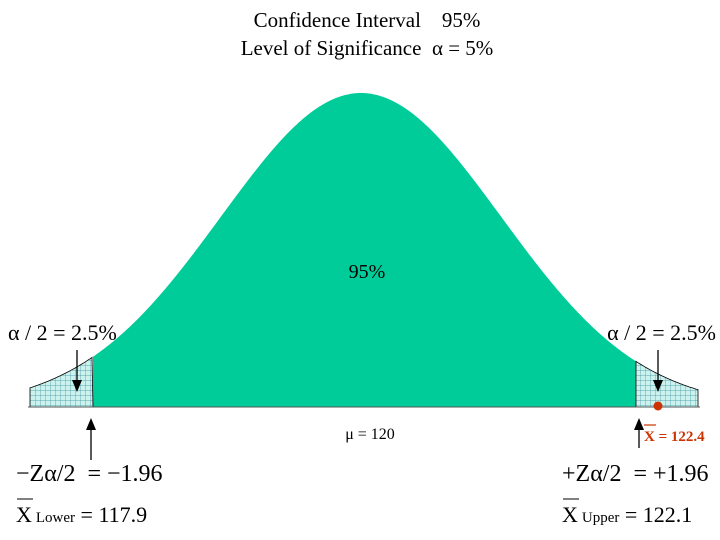 The width and height of the screenshot is (720, 540). What do you see at coordinates (111, 514) in the screenshot?
I see `lower-bound-value: = 117.9` at bounding box center [111, 514].